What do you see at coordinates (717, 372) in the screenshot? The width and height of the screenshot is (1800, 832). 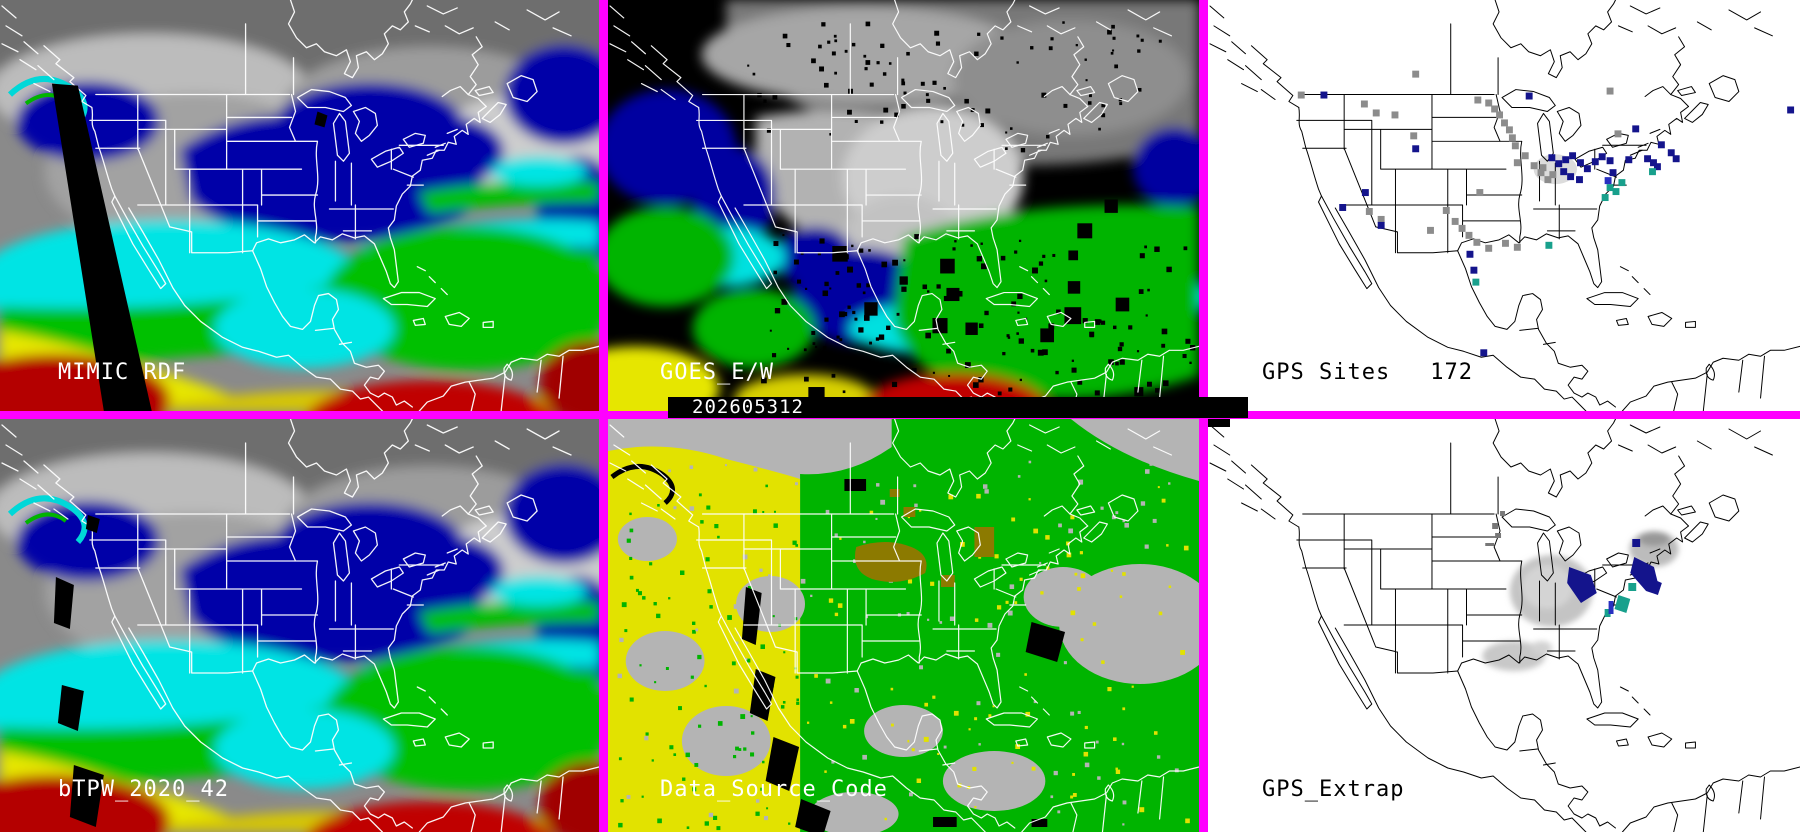 I see `panel-label-goes-ew: GOES_E/W` at bounding box center [717, 372].